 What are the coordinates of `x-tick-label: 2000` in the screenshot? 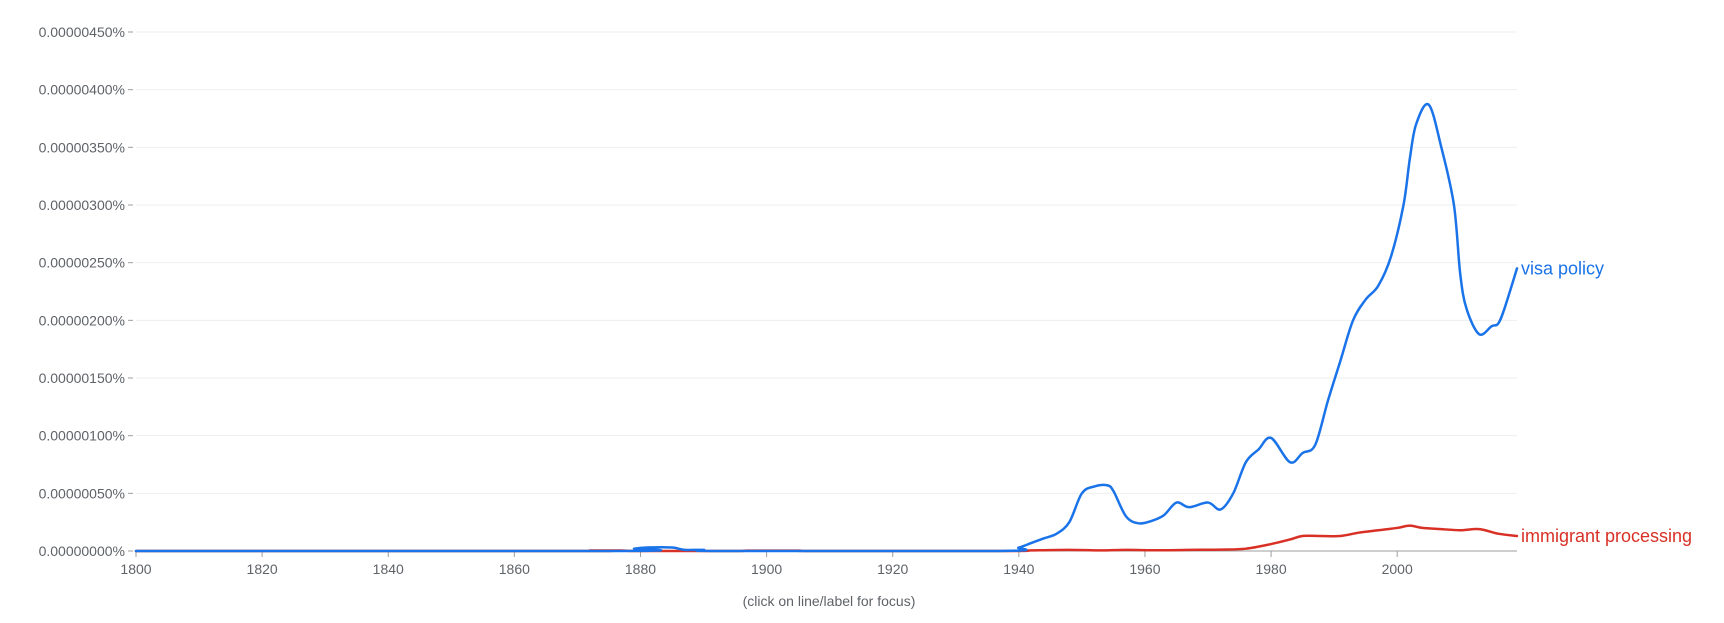 It's located at (1397, 569).